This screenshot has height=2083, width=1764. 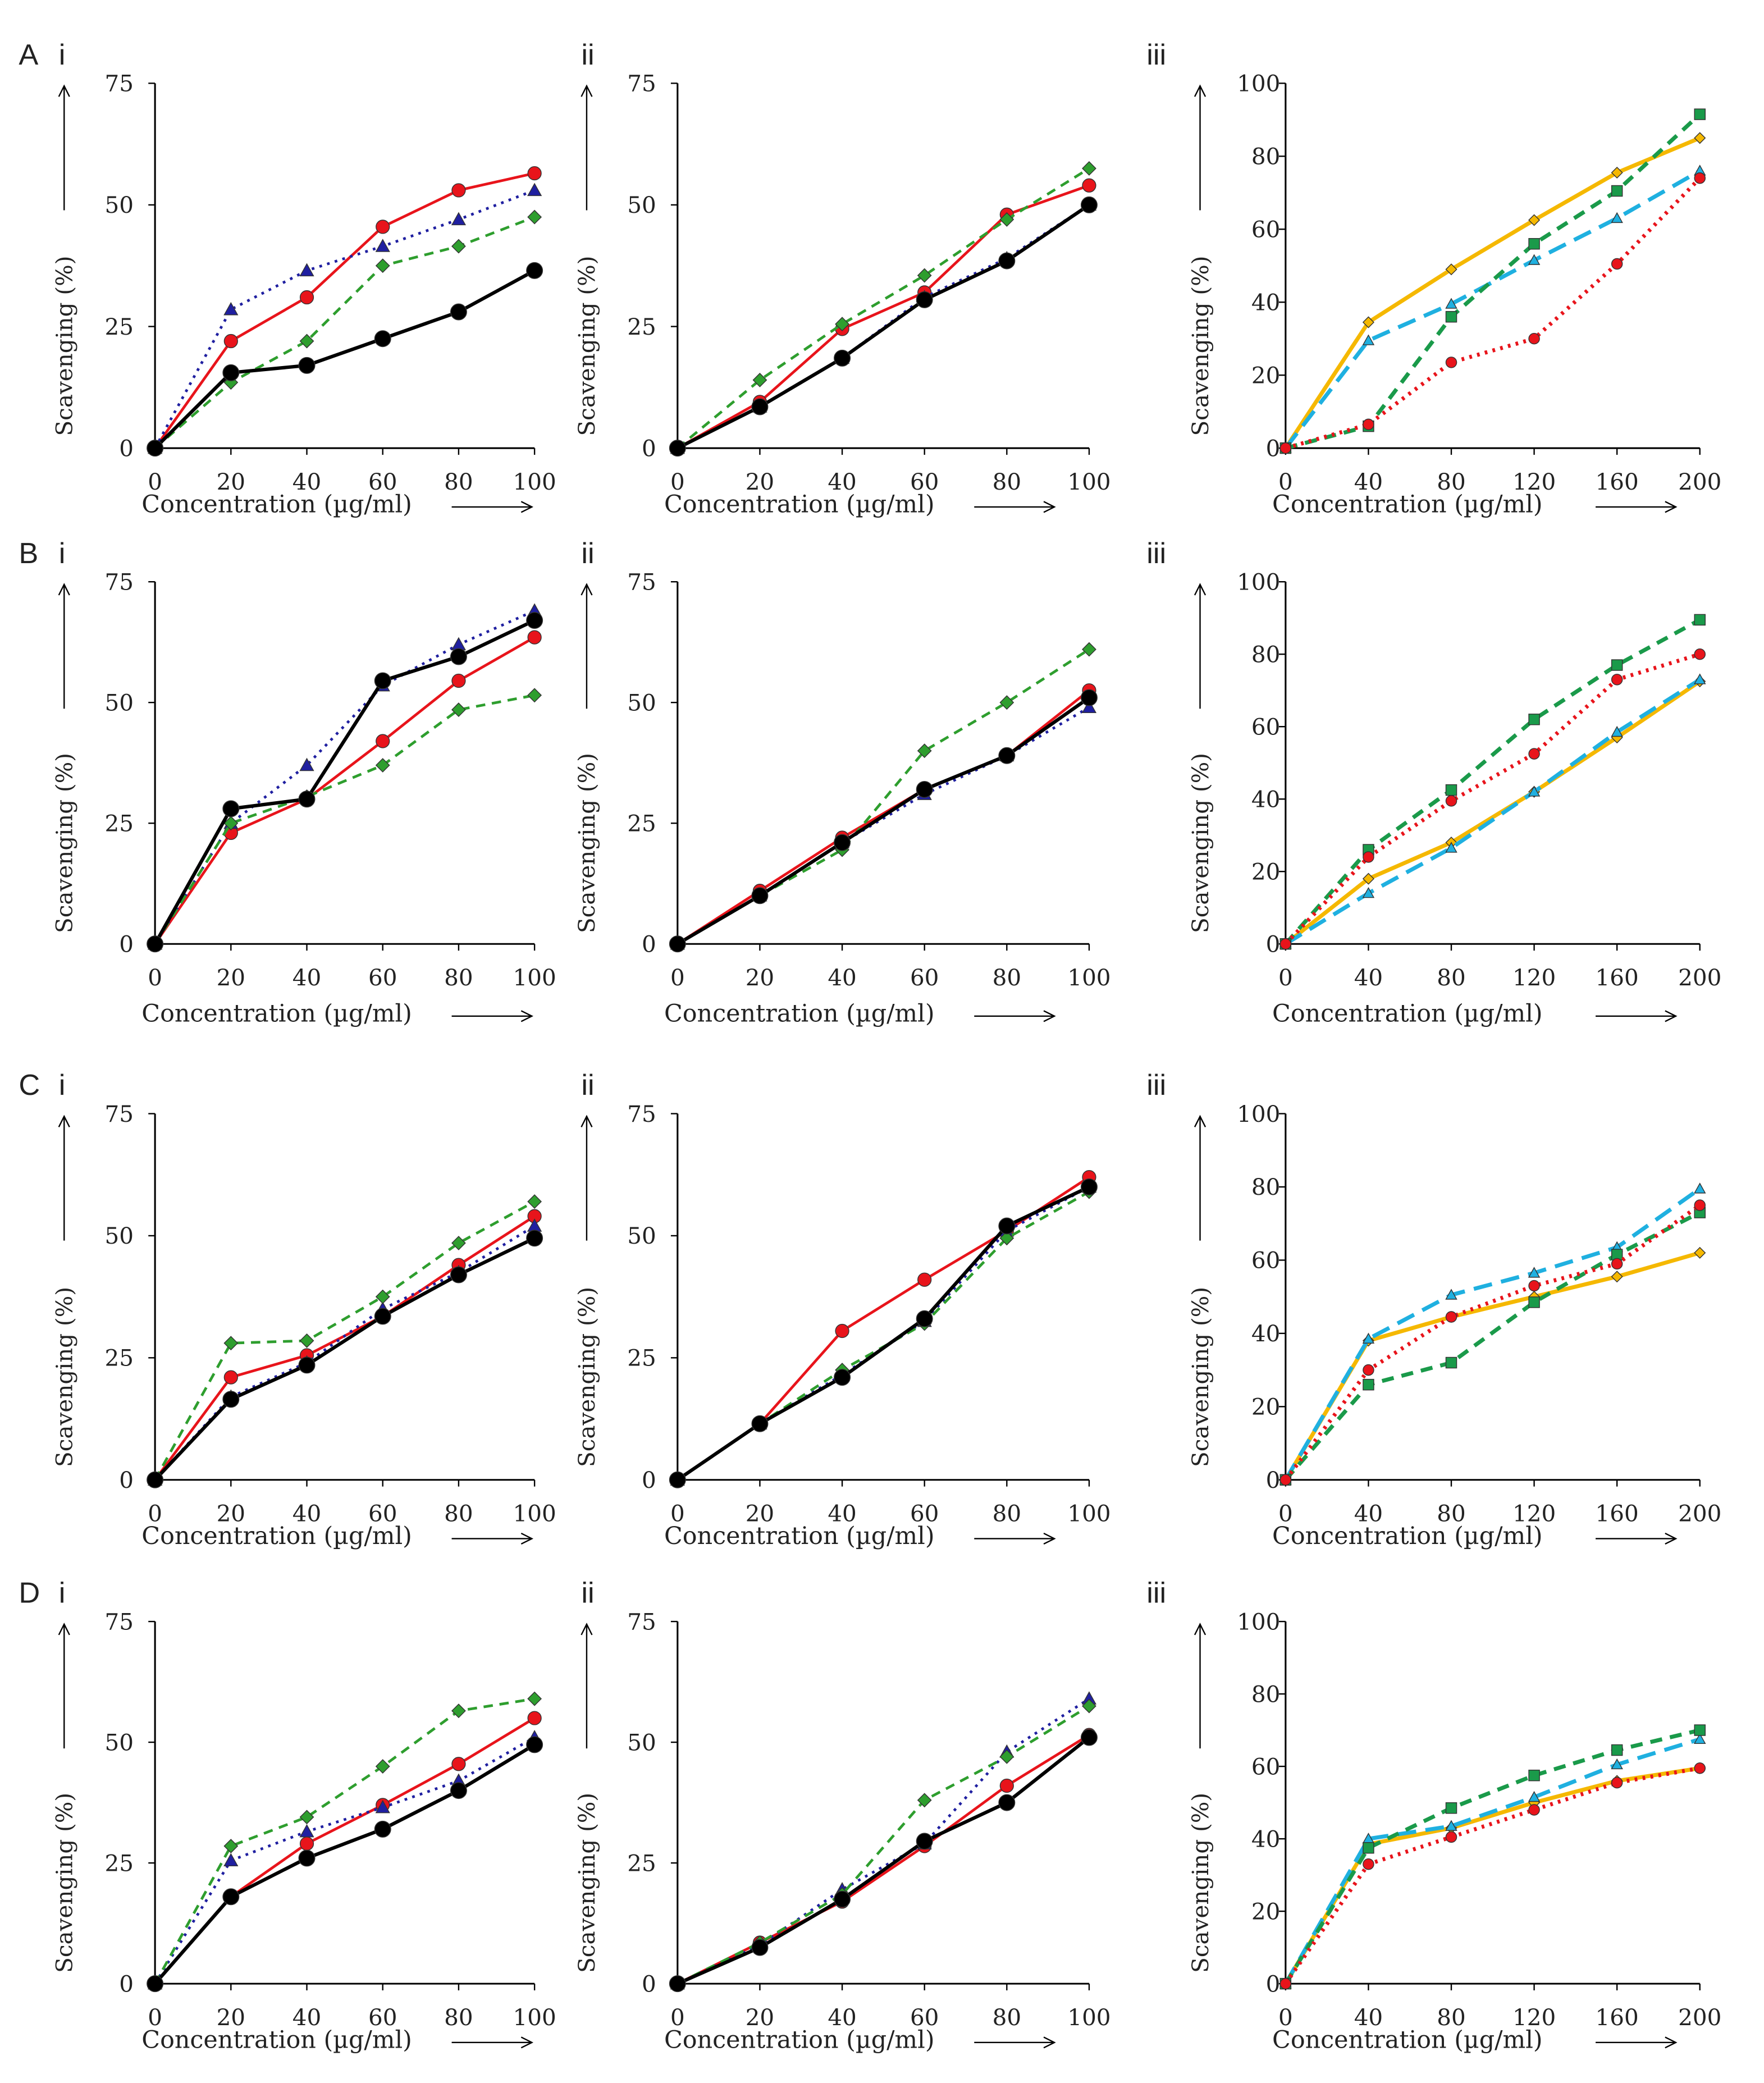 What do you see at coordinates (1534, 977) in the screenshot?
I see `x-tick-label: 120` at bounding box center [1534, 977].